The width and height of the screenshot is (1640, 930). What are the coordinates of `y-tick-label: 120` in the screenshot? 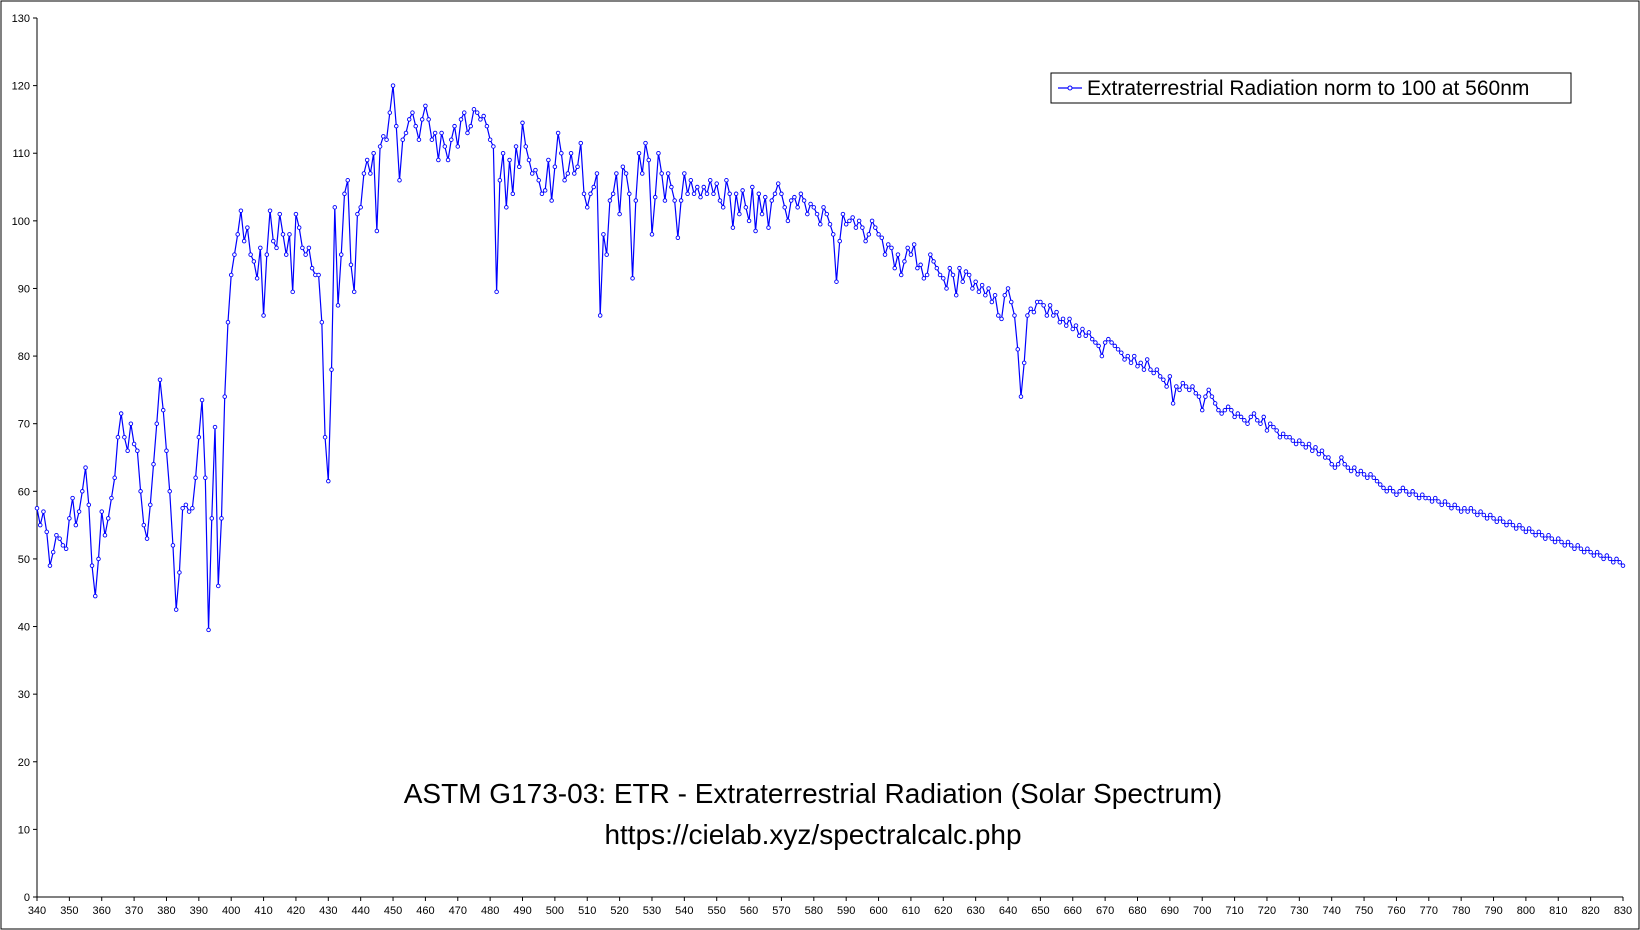 It's located at (21, 87).